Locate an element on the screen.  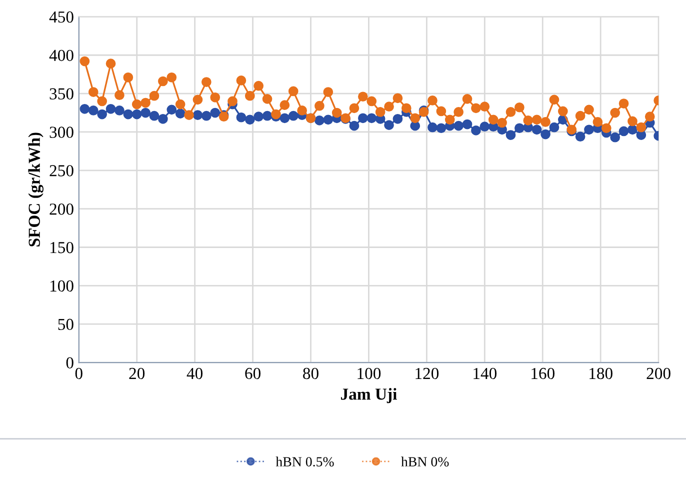
y-tick-label: 0 is located at coordinates (70, 362).